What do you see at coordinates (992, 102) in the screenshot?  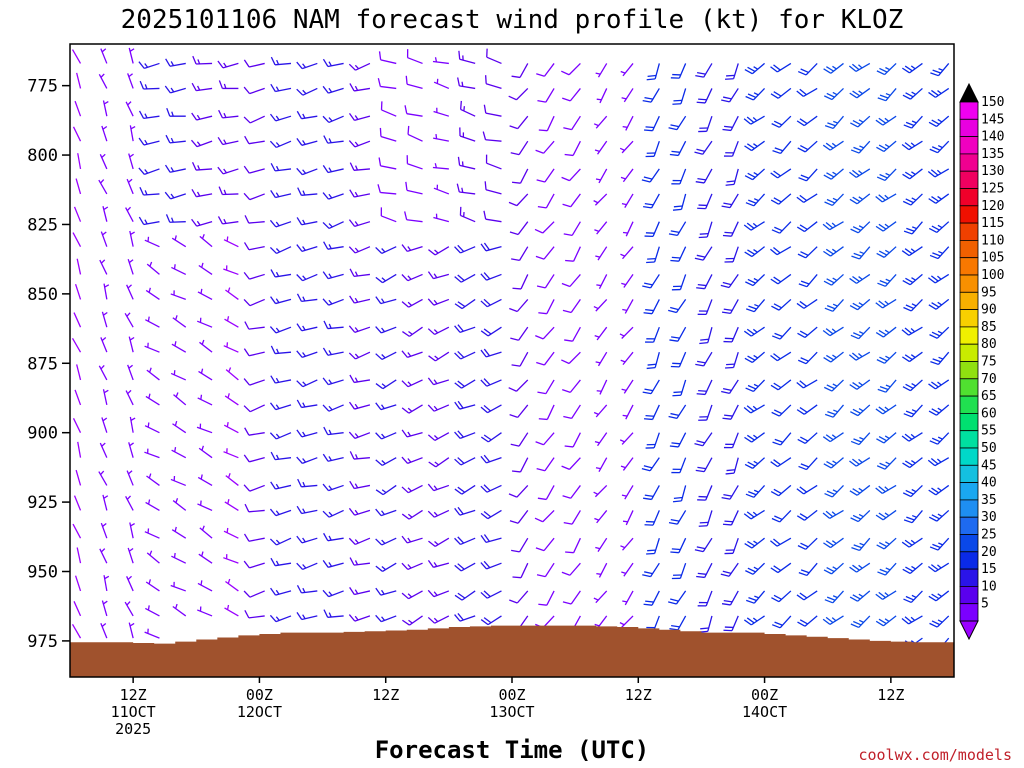 I see `colorbar-label: 150` at bounding box center [992, 102].